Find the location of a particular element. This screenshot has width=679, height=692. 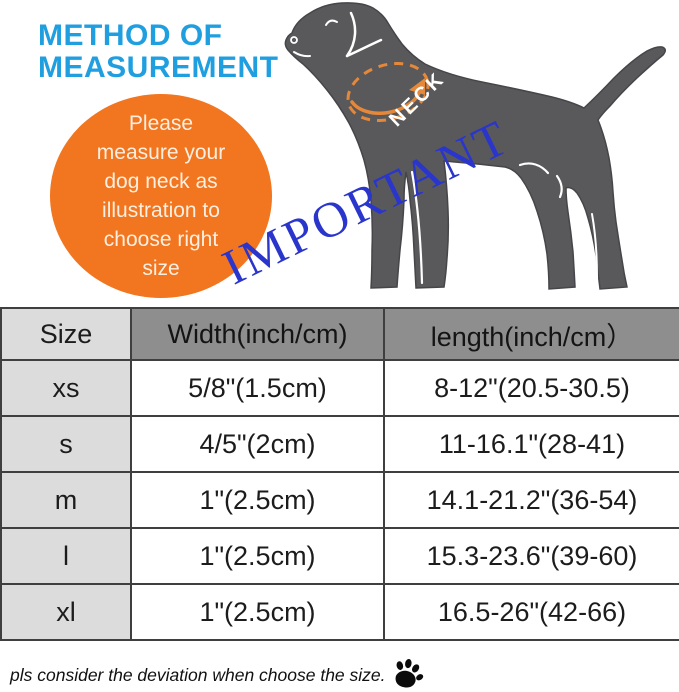

paw-icon is located at coordinates (407, 674).